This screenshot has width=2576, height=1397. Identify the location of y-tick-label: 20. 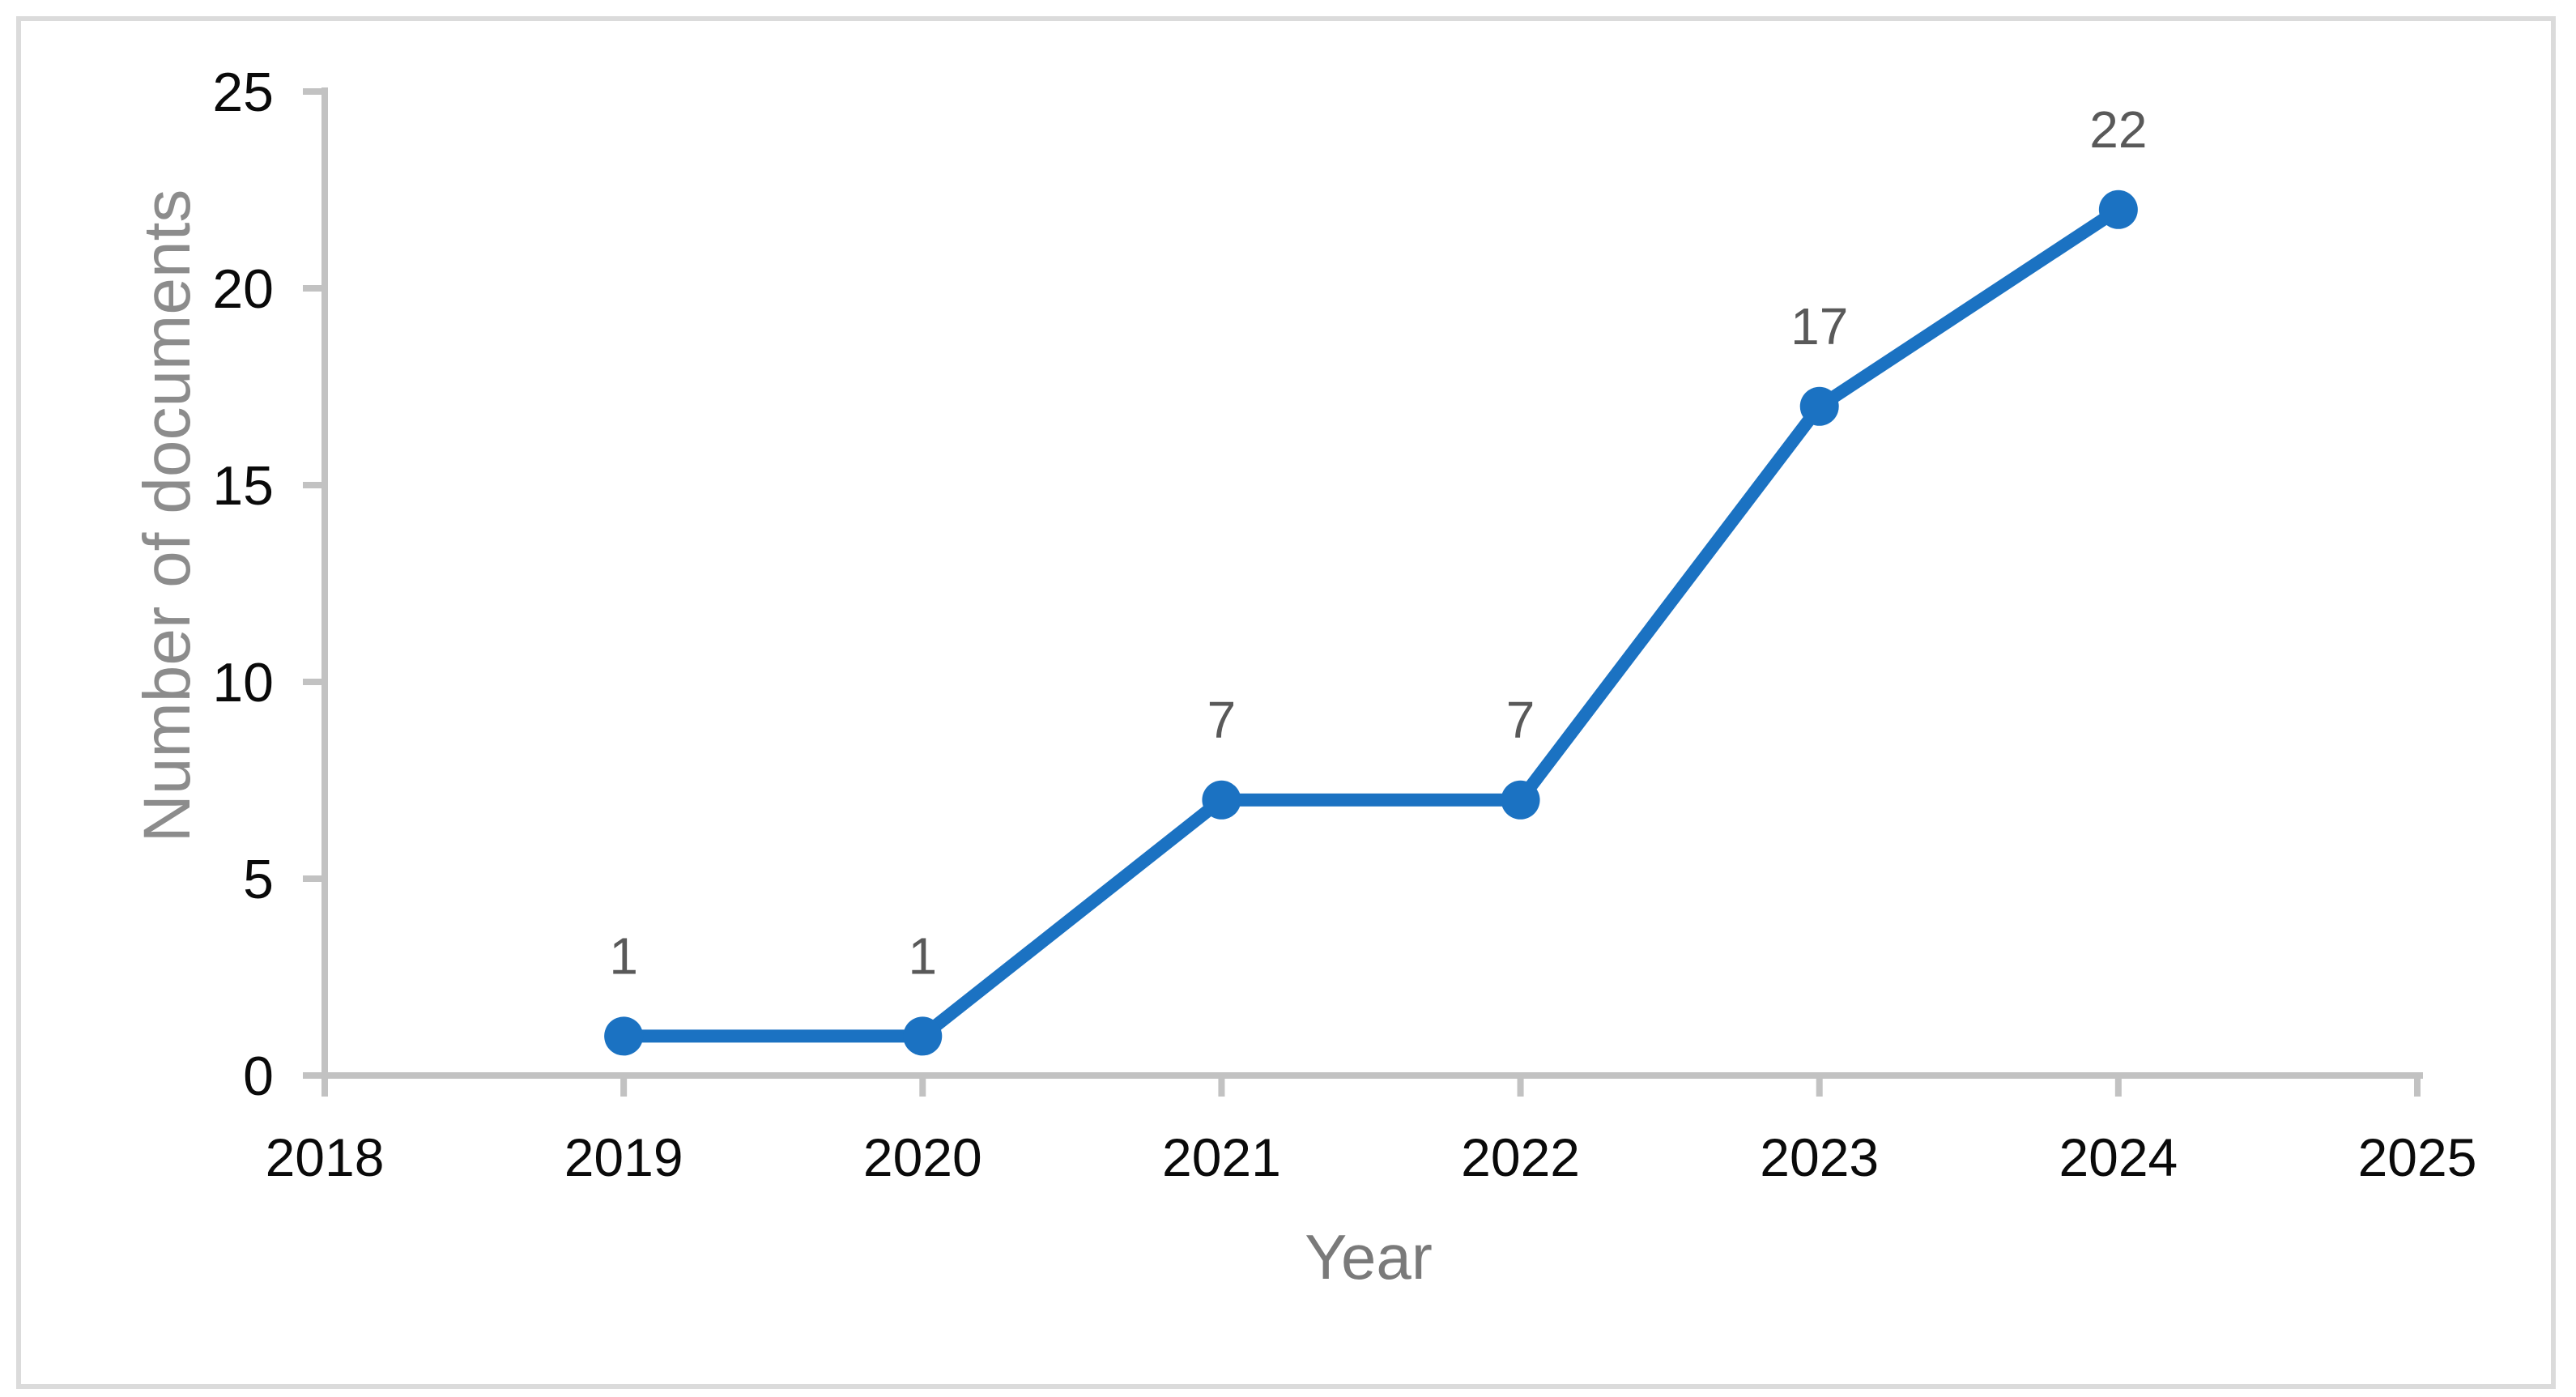
(243, 289).